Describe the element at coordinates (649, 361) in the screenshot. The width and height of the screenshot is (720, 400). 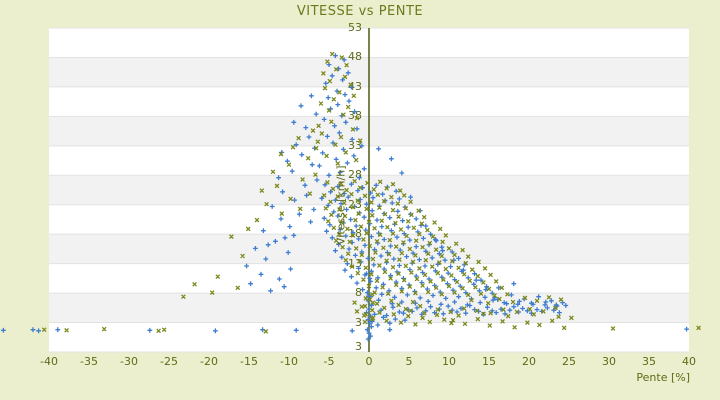
I see `x-tick-label: 35` at that location.